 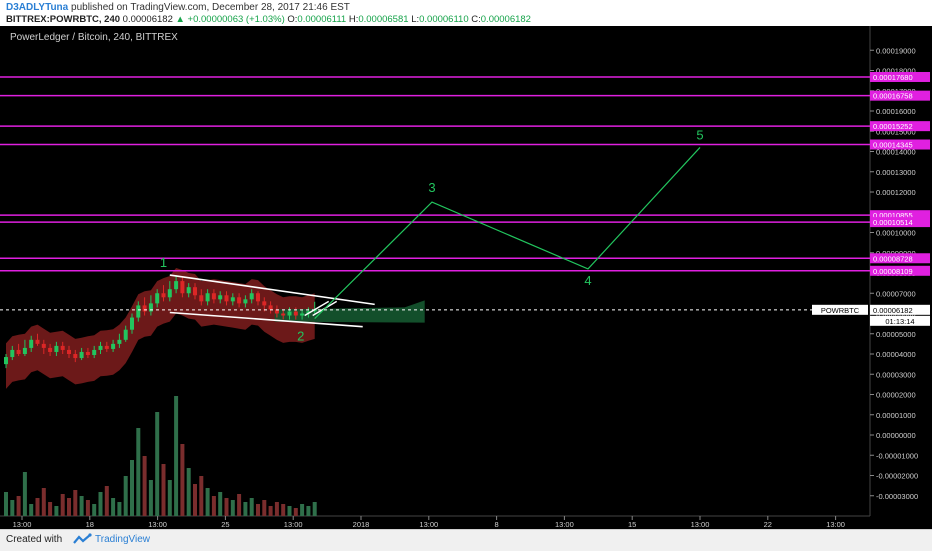 I want to click on price-tick-label: 0.00002000, so click(x=896, y=395).